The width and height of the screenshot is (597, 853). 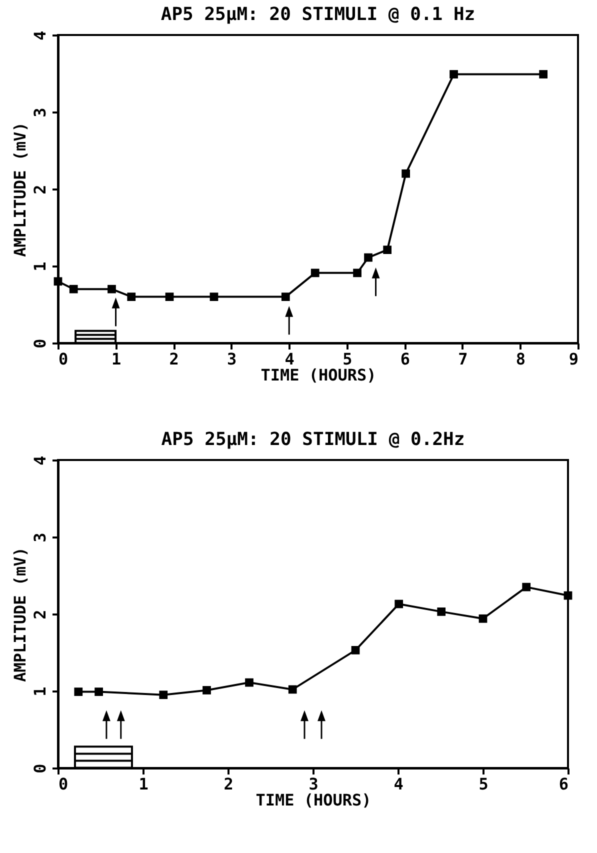 I want to click on x-tick-label: 7, so click(x=463, y=359).